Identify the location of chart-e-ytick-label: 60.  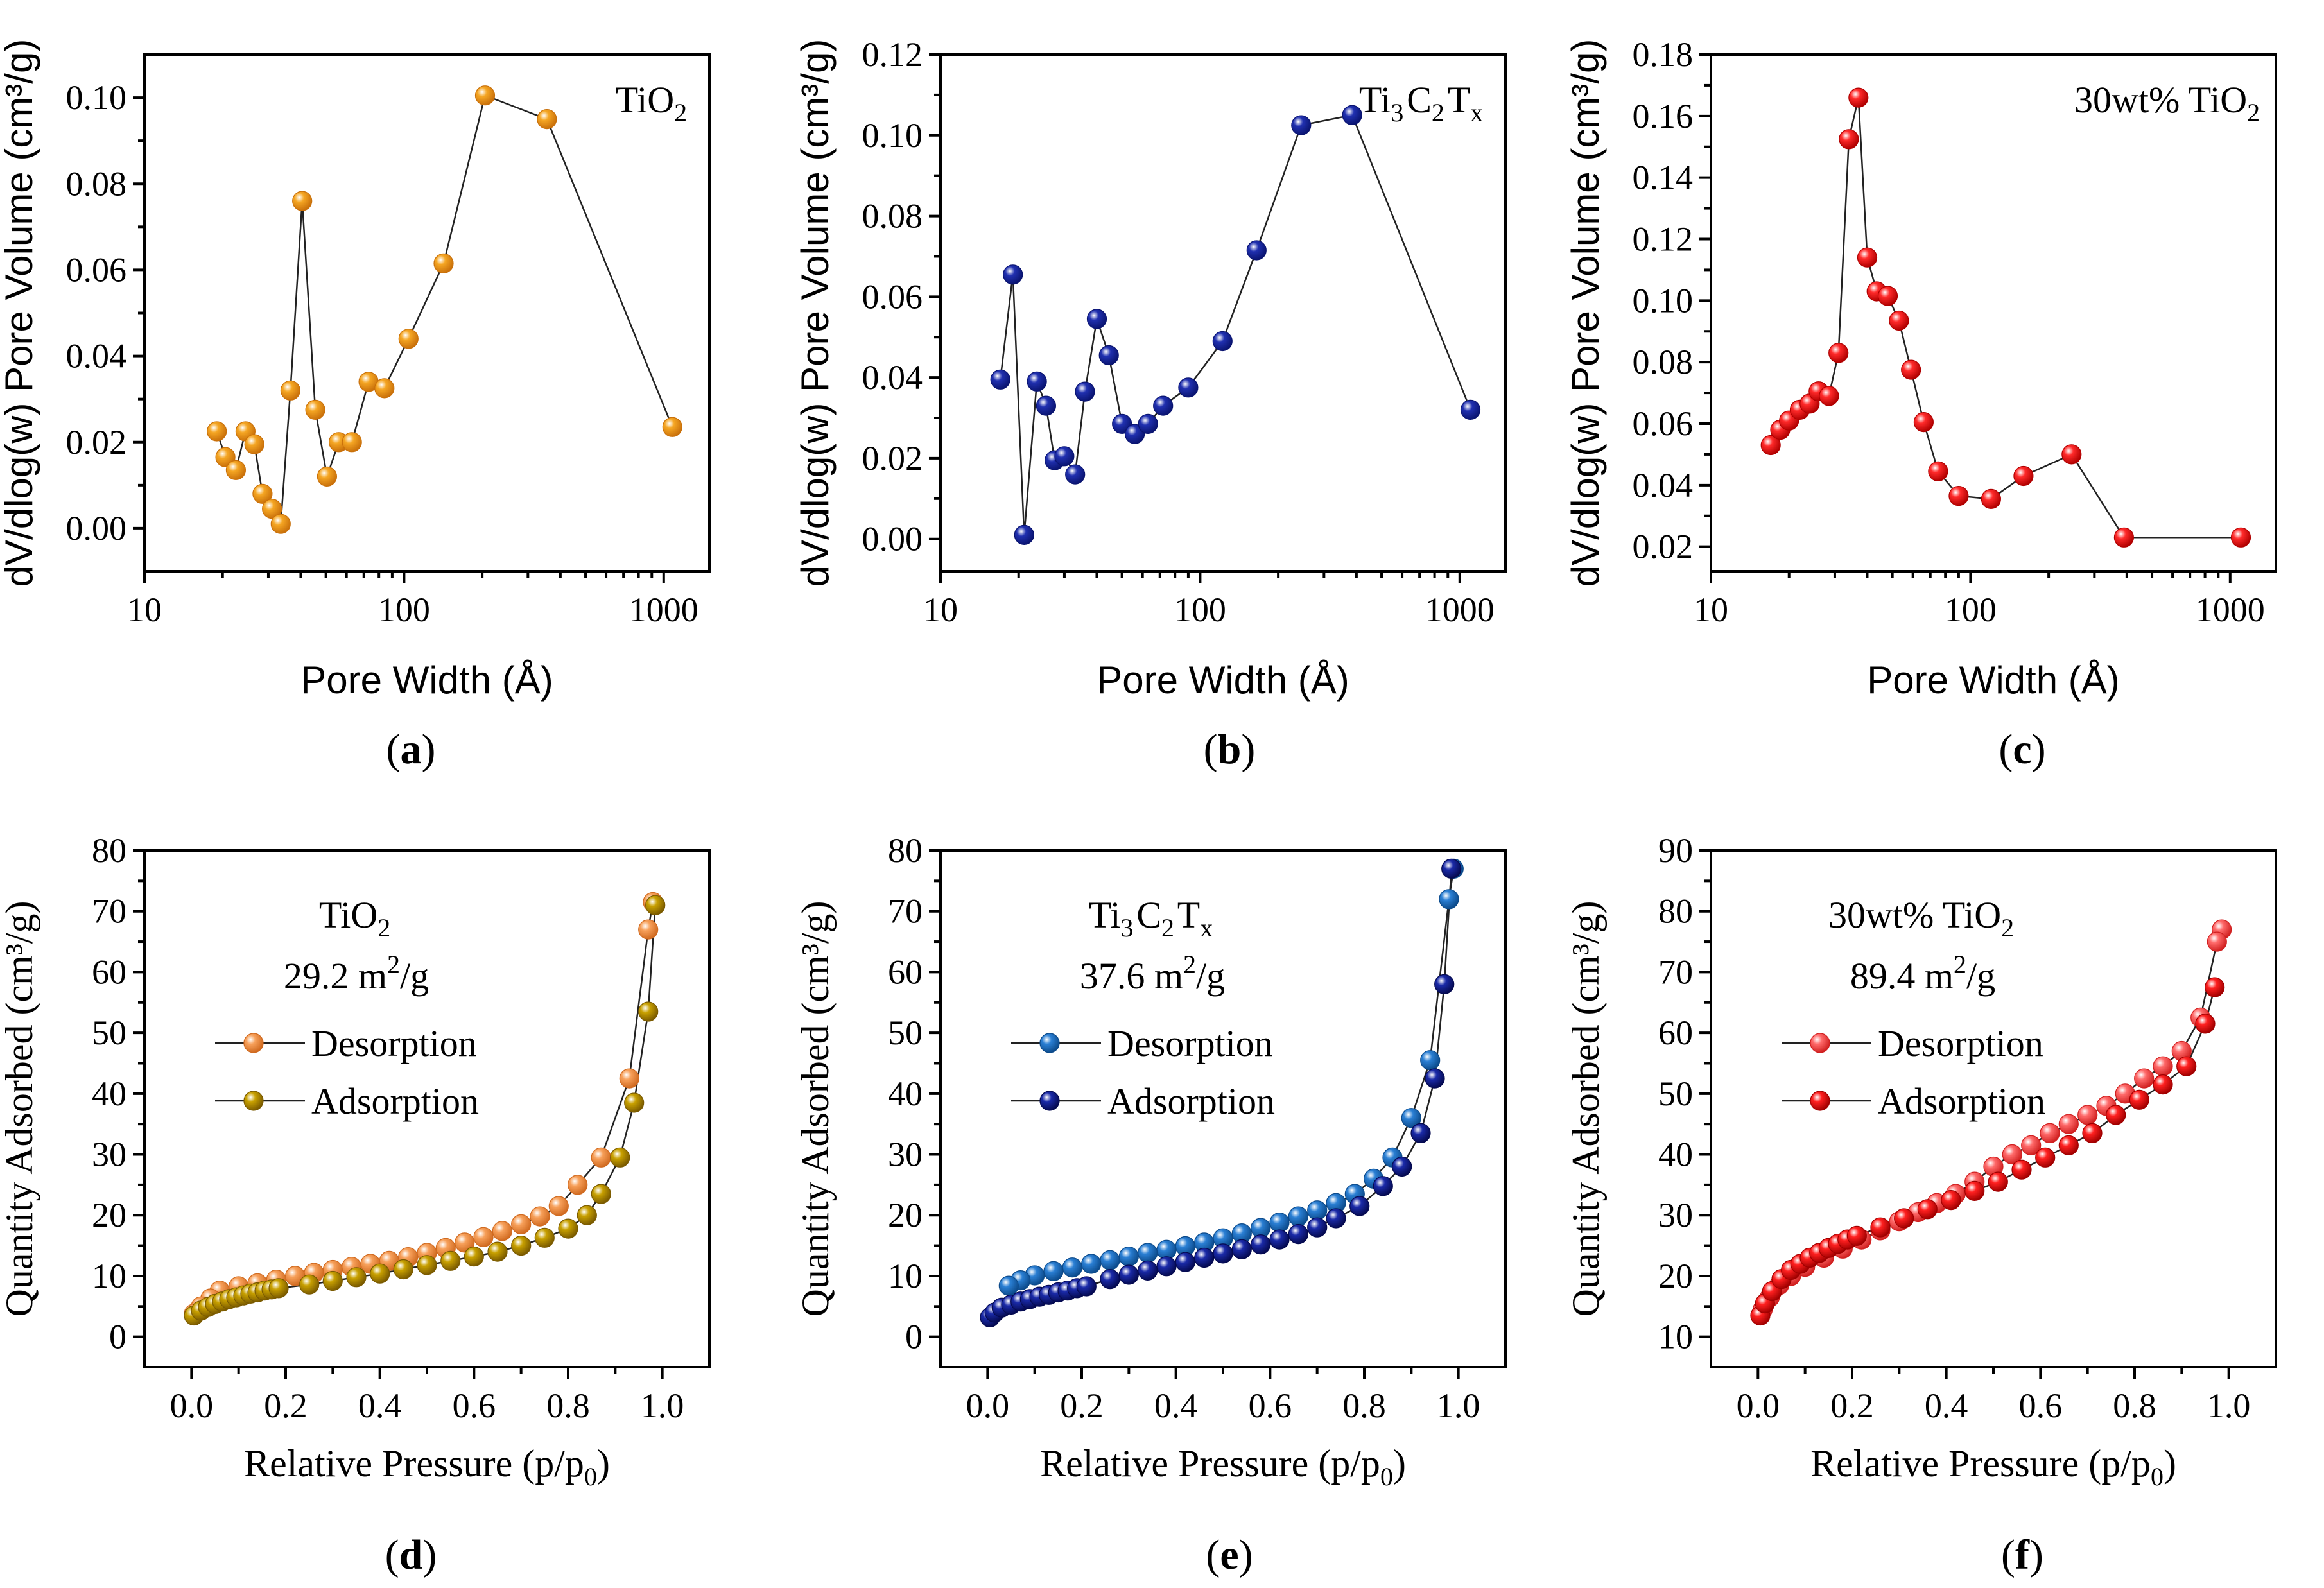
(906, 972).